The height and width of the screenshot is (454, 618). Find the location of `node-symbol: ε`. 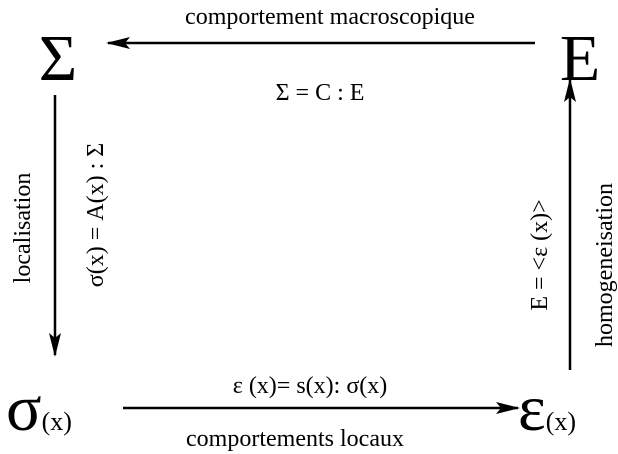

node-symbol: ε is located at coordinates (532, 408).